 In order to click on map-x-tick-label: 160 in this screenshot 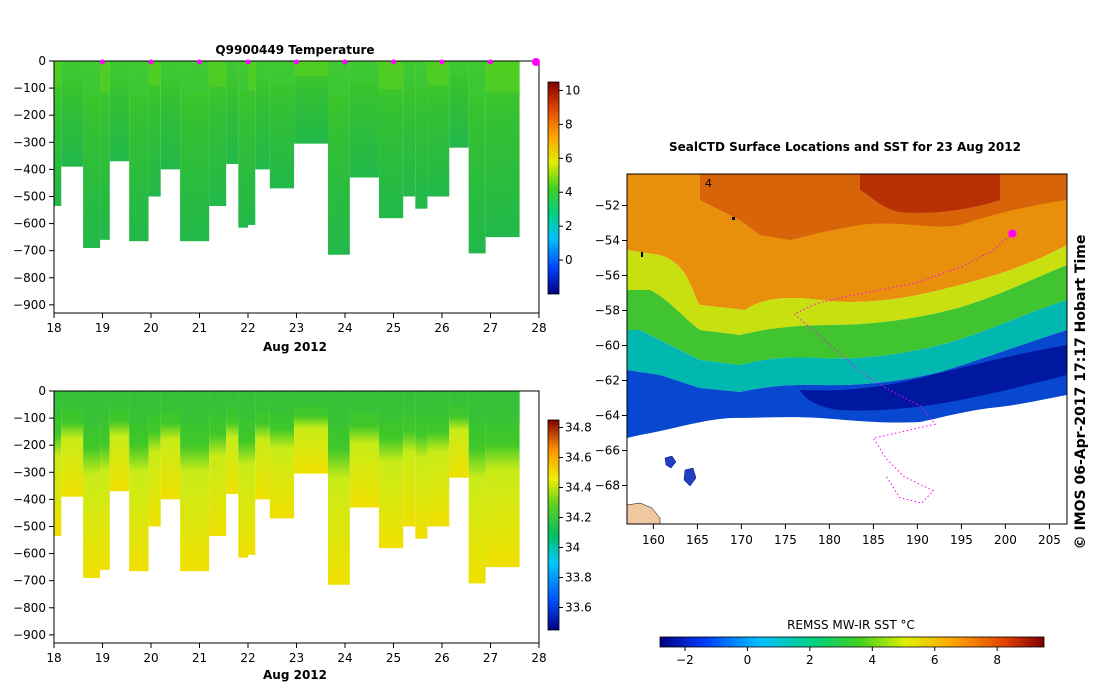, I will do `click(653, 540)`.